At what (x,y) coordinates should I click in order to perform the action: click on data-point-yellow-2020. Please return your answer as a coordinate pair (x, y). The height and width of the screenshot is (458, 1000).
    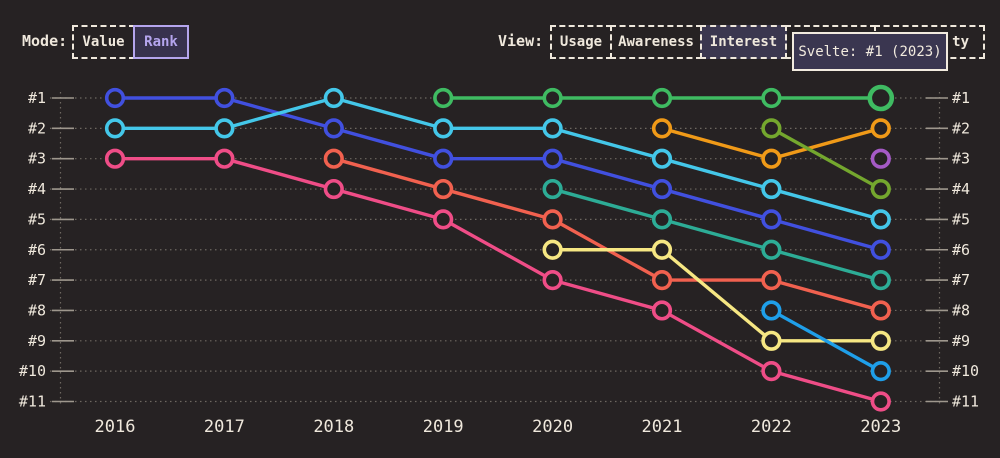
    Looking at the image, I should click on (552, 249).